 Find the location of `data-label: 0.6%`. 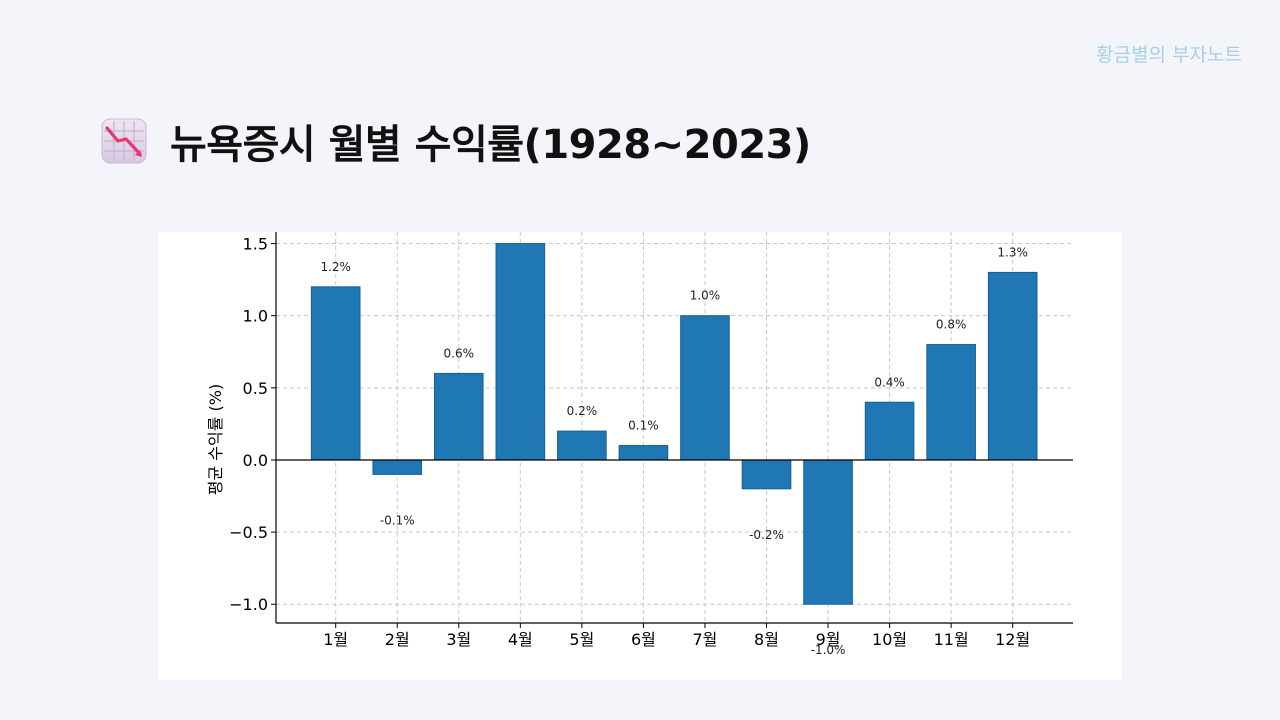

data-label: 0.6% is located at coordinates (459, 353).